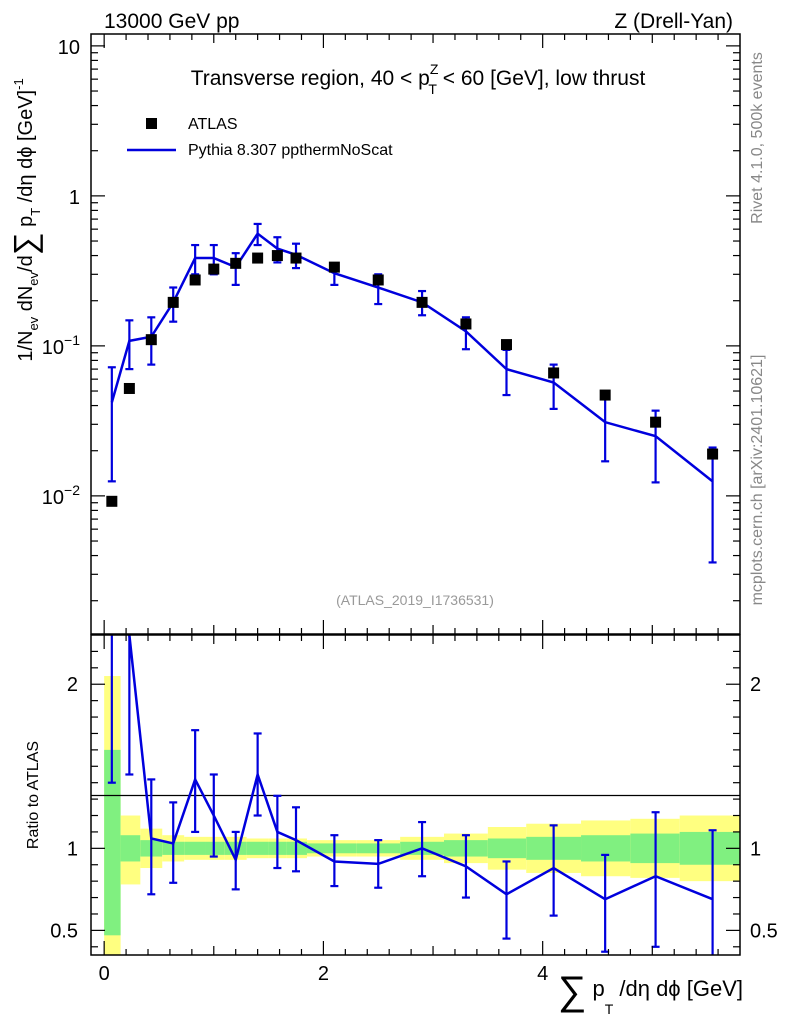  I want to click on ratio-y-axis-label: Ratio to ATLAS, so click(33, 795).